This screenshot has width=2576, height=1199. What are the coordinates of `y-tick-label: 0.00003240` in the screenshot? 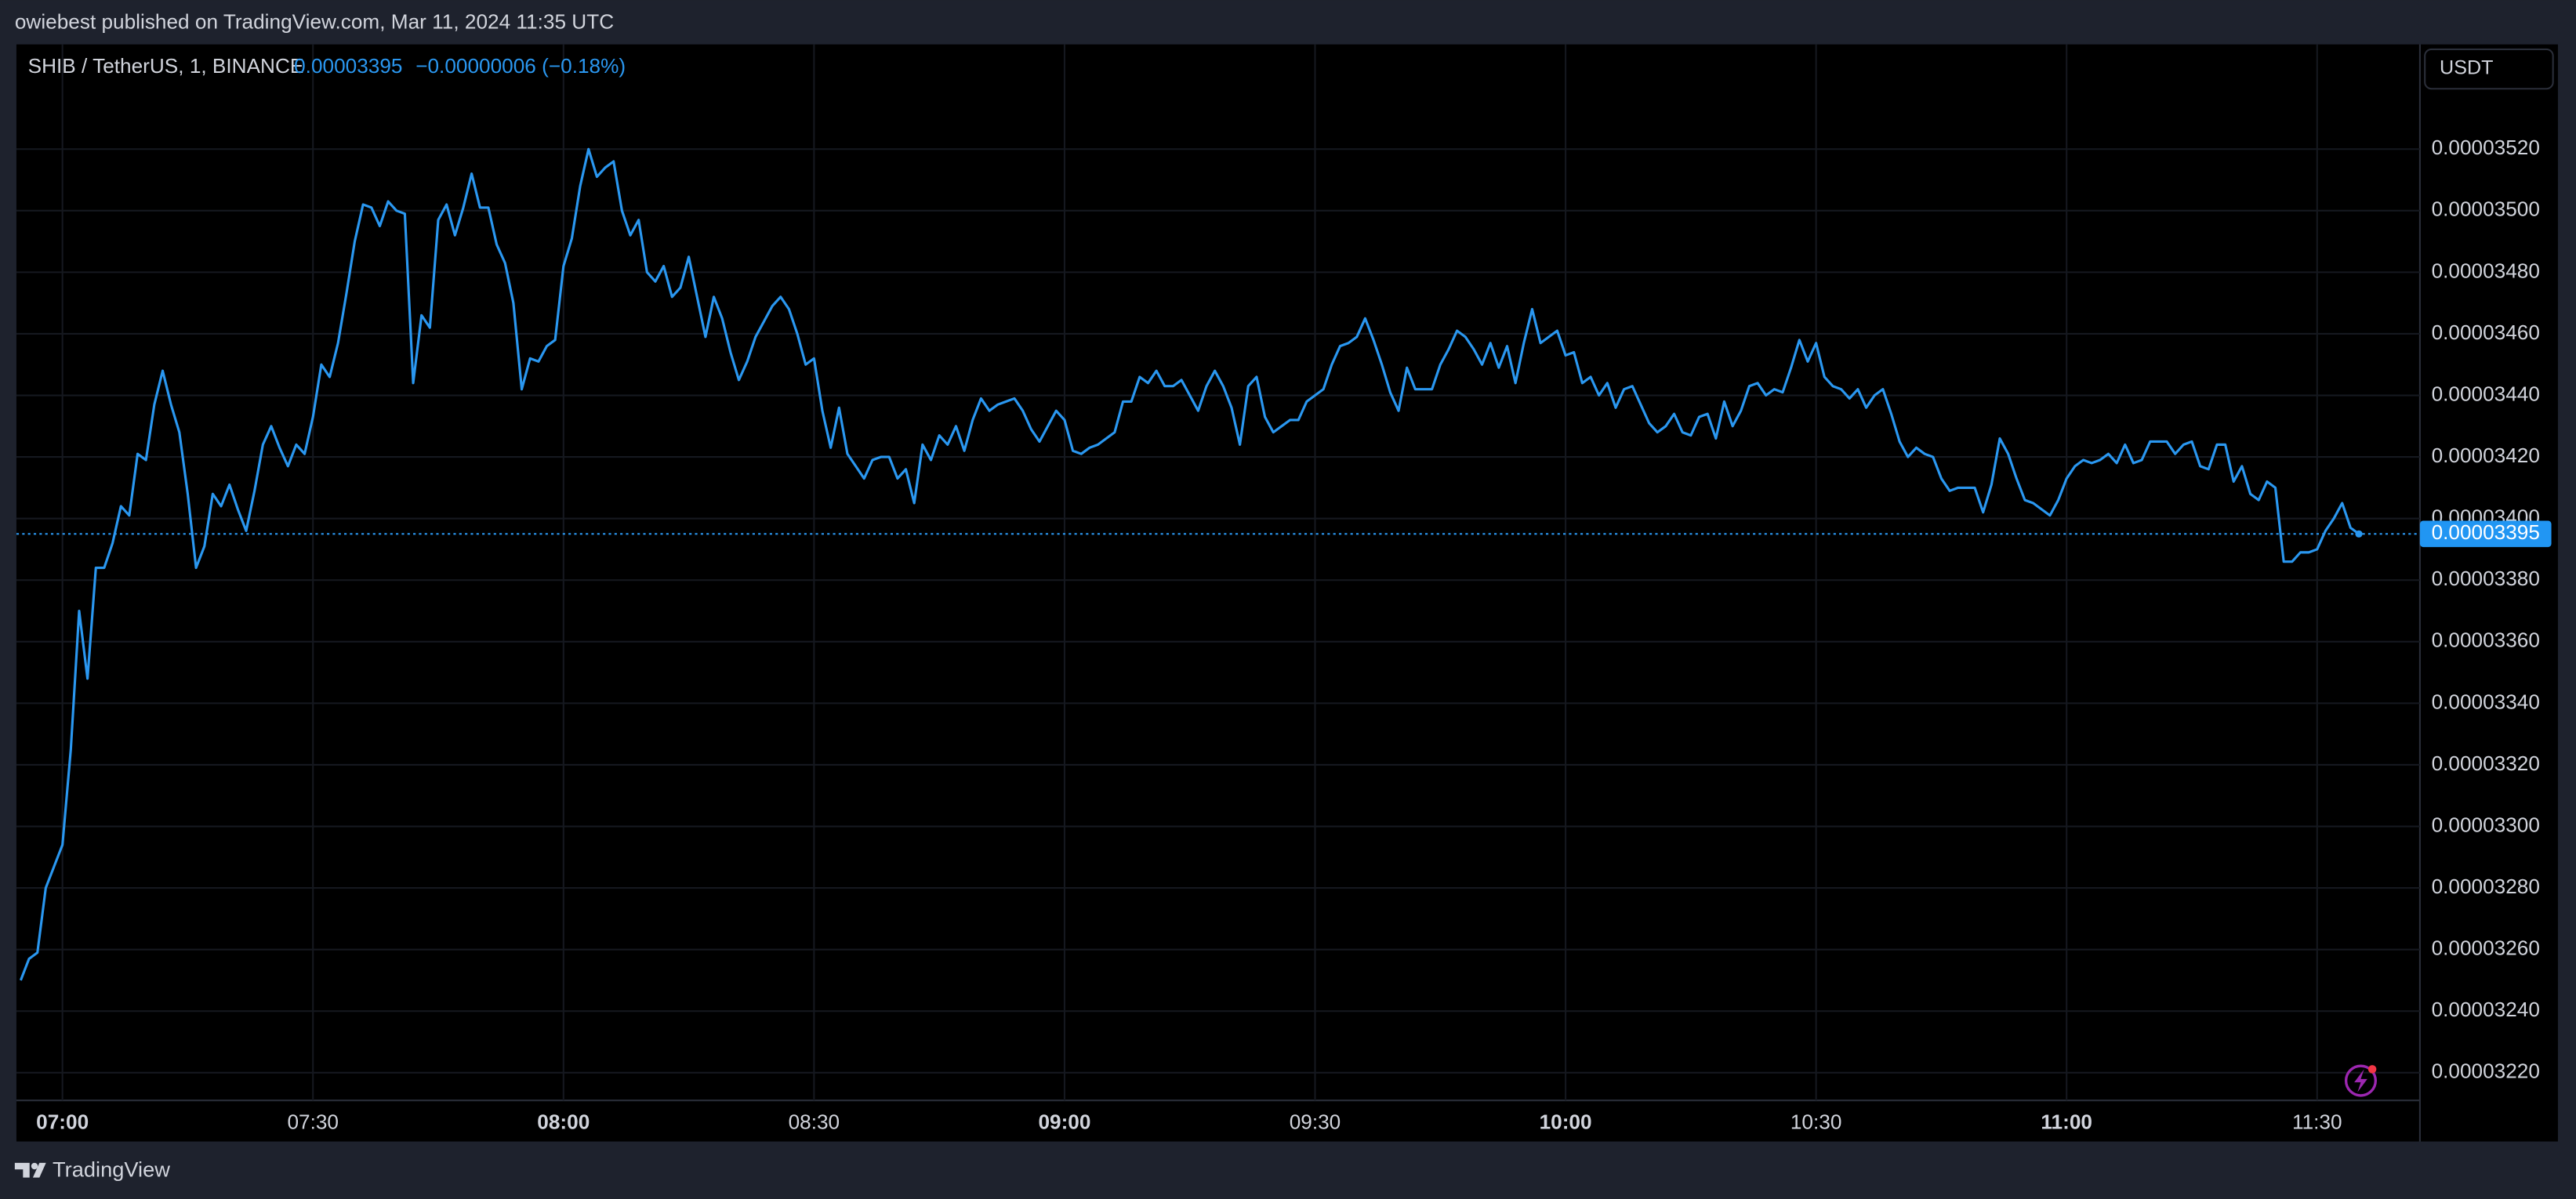 It's located at (2486, 1010).